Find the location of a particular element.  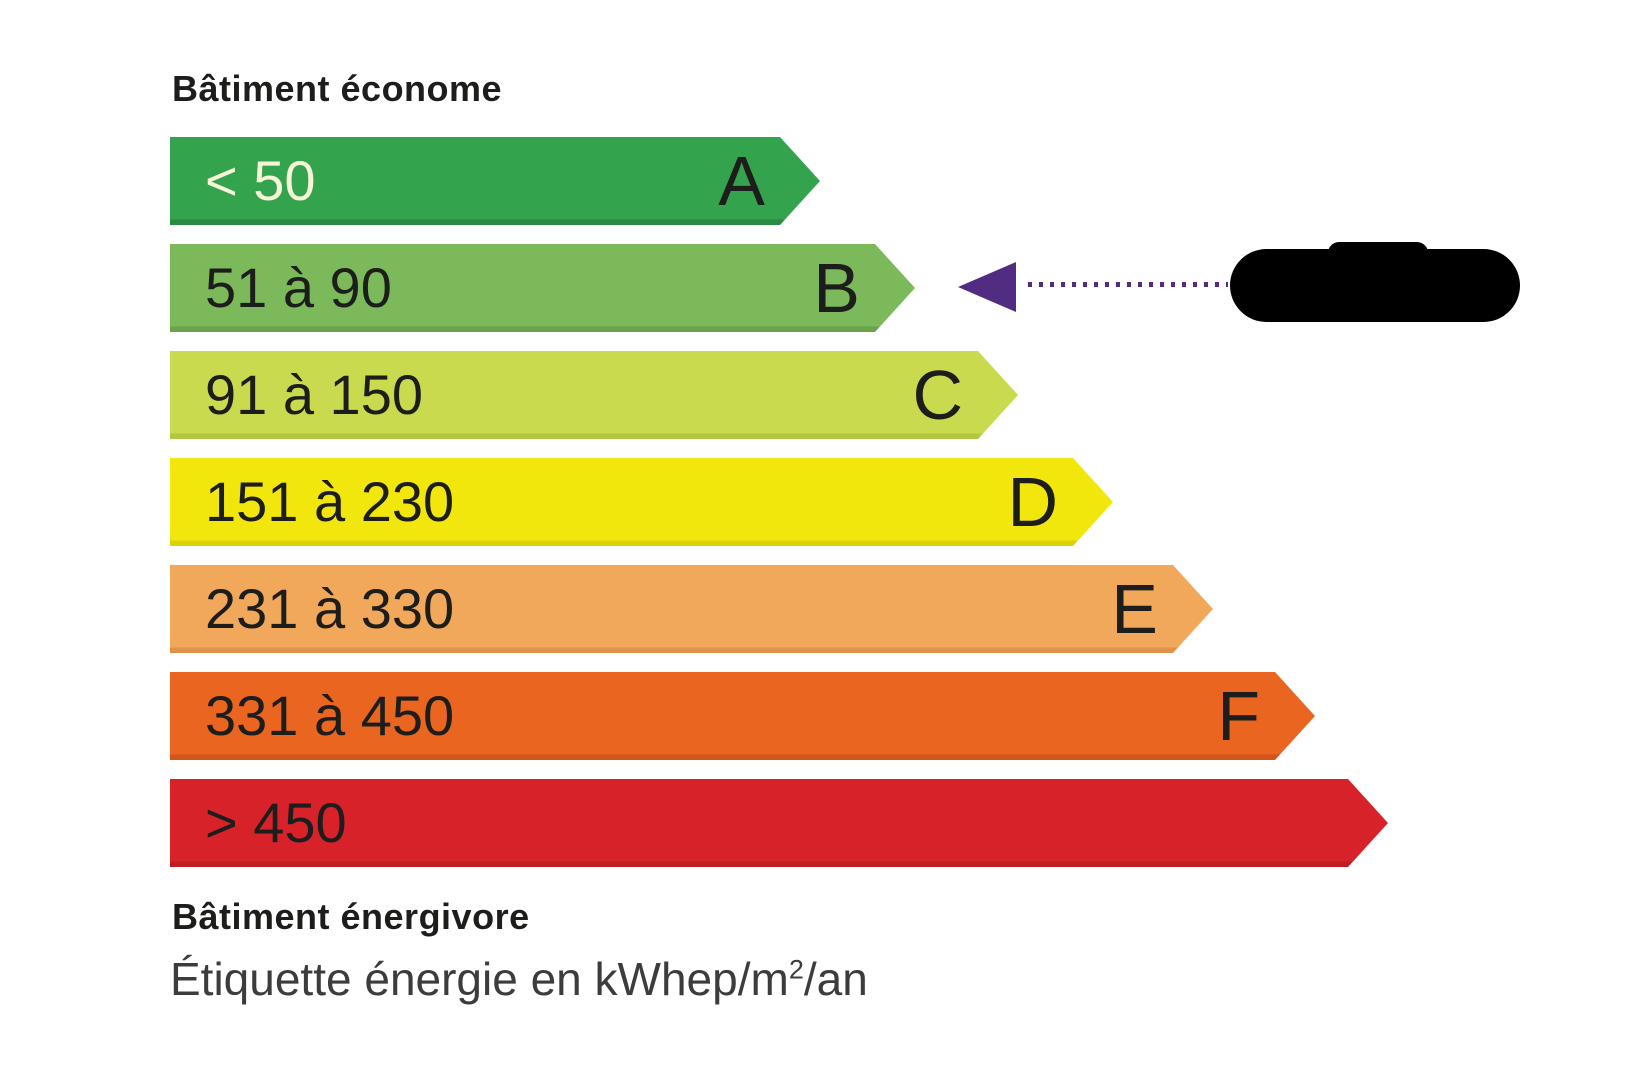

caption-superscript: 2 is located at coordinates (796, 969).